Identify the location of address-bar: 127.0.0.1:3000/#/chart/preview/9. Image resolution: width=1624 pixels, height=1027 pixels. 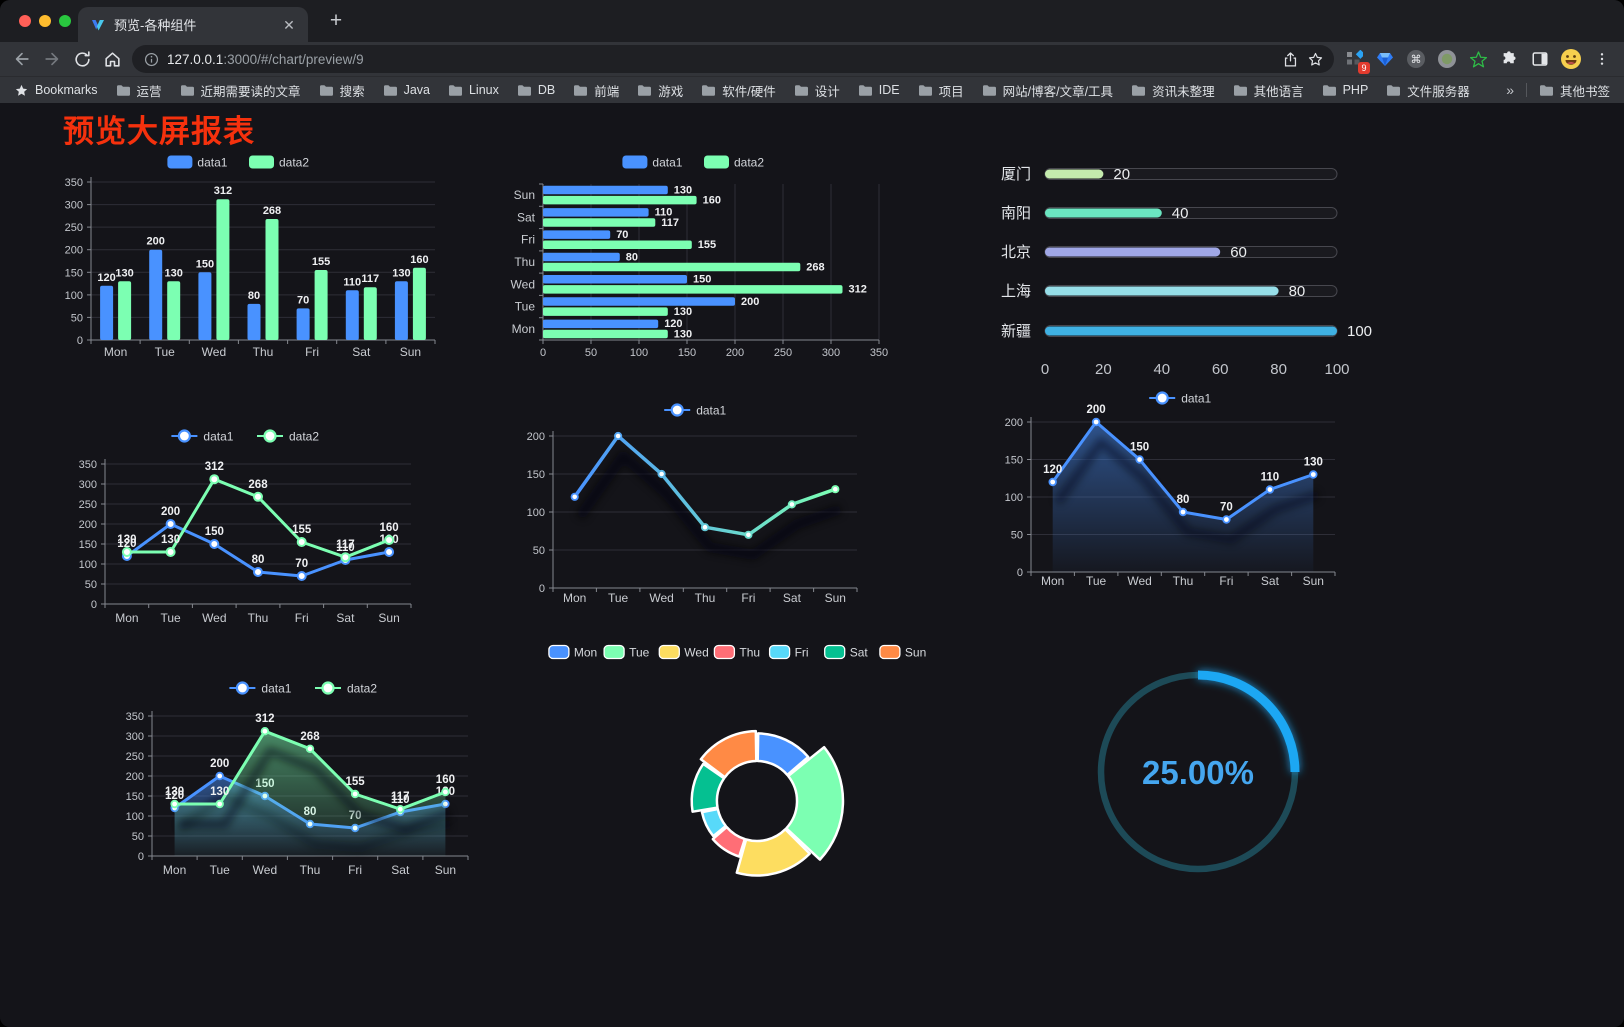
(733, 59).